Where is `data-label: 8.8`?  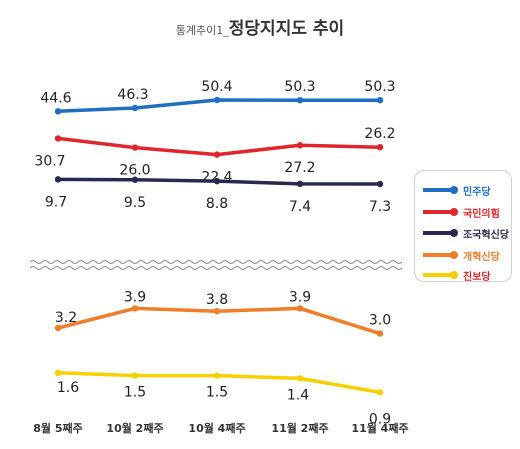 data-label: 8.8 is located at coordinates (217, 204).